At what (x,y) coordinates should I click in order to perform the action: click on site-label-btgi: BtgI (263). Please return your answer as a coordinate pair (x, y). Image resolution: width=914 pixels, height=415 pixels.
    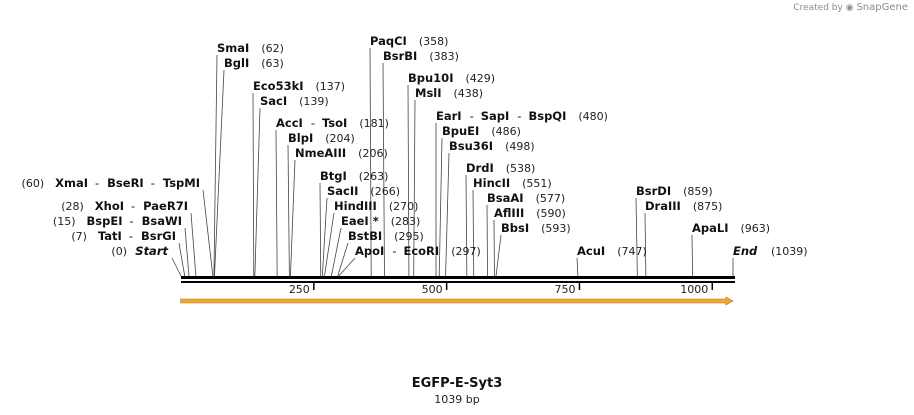
    Looking at the image, I should click on (354, 176).